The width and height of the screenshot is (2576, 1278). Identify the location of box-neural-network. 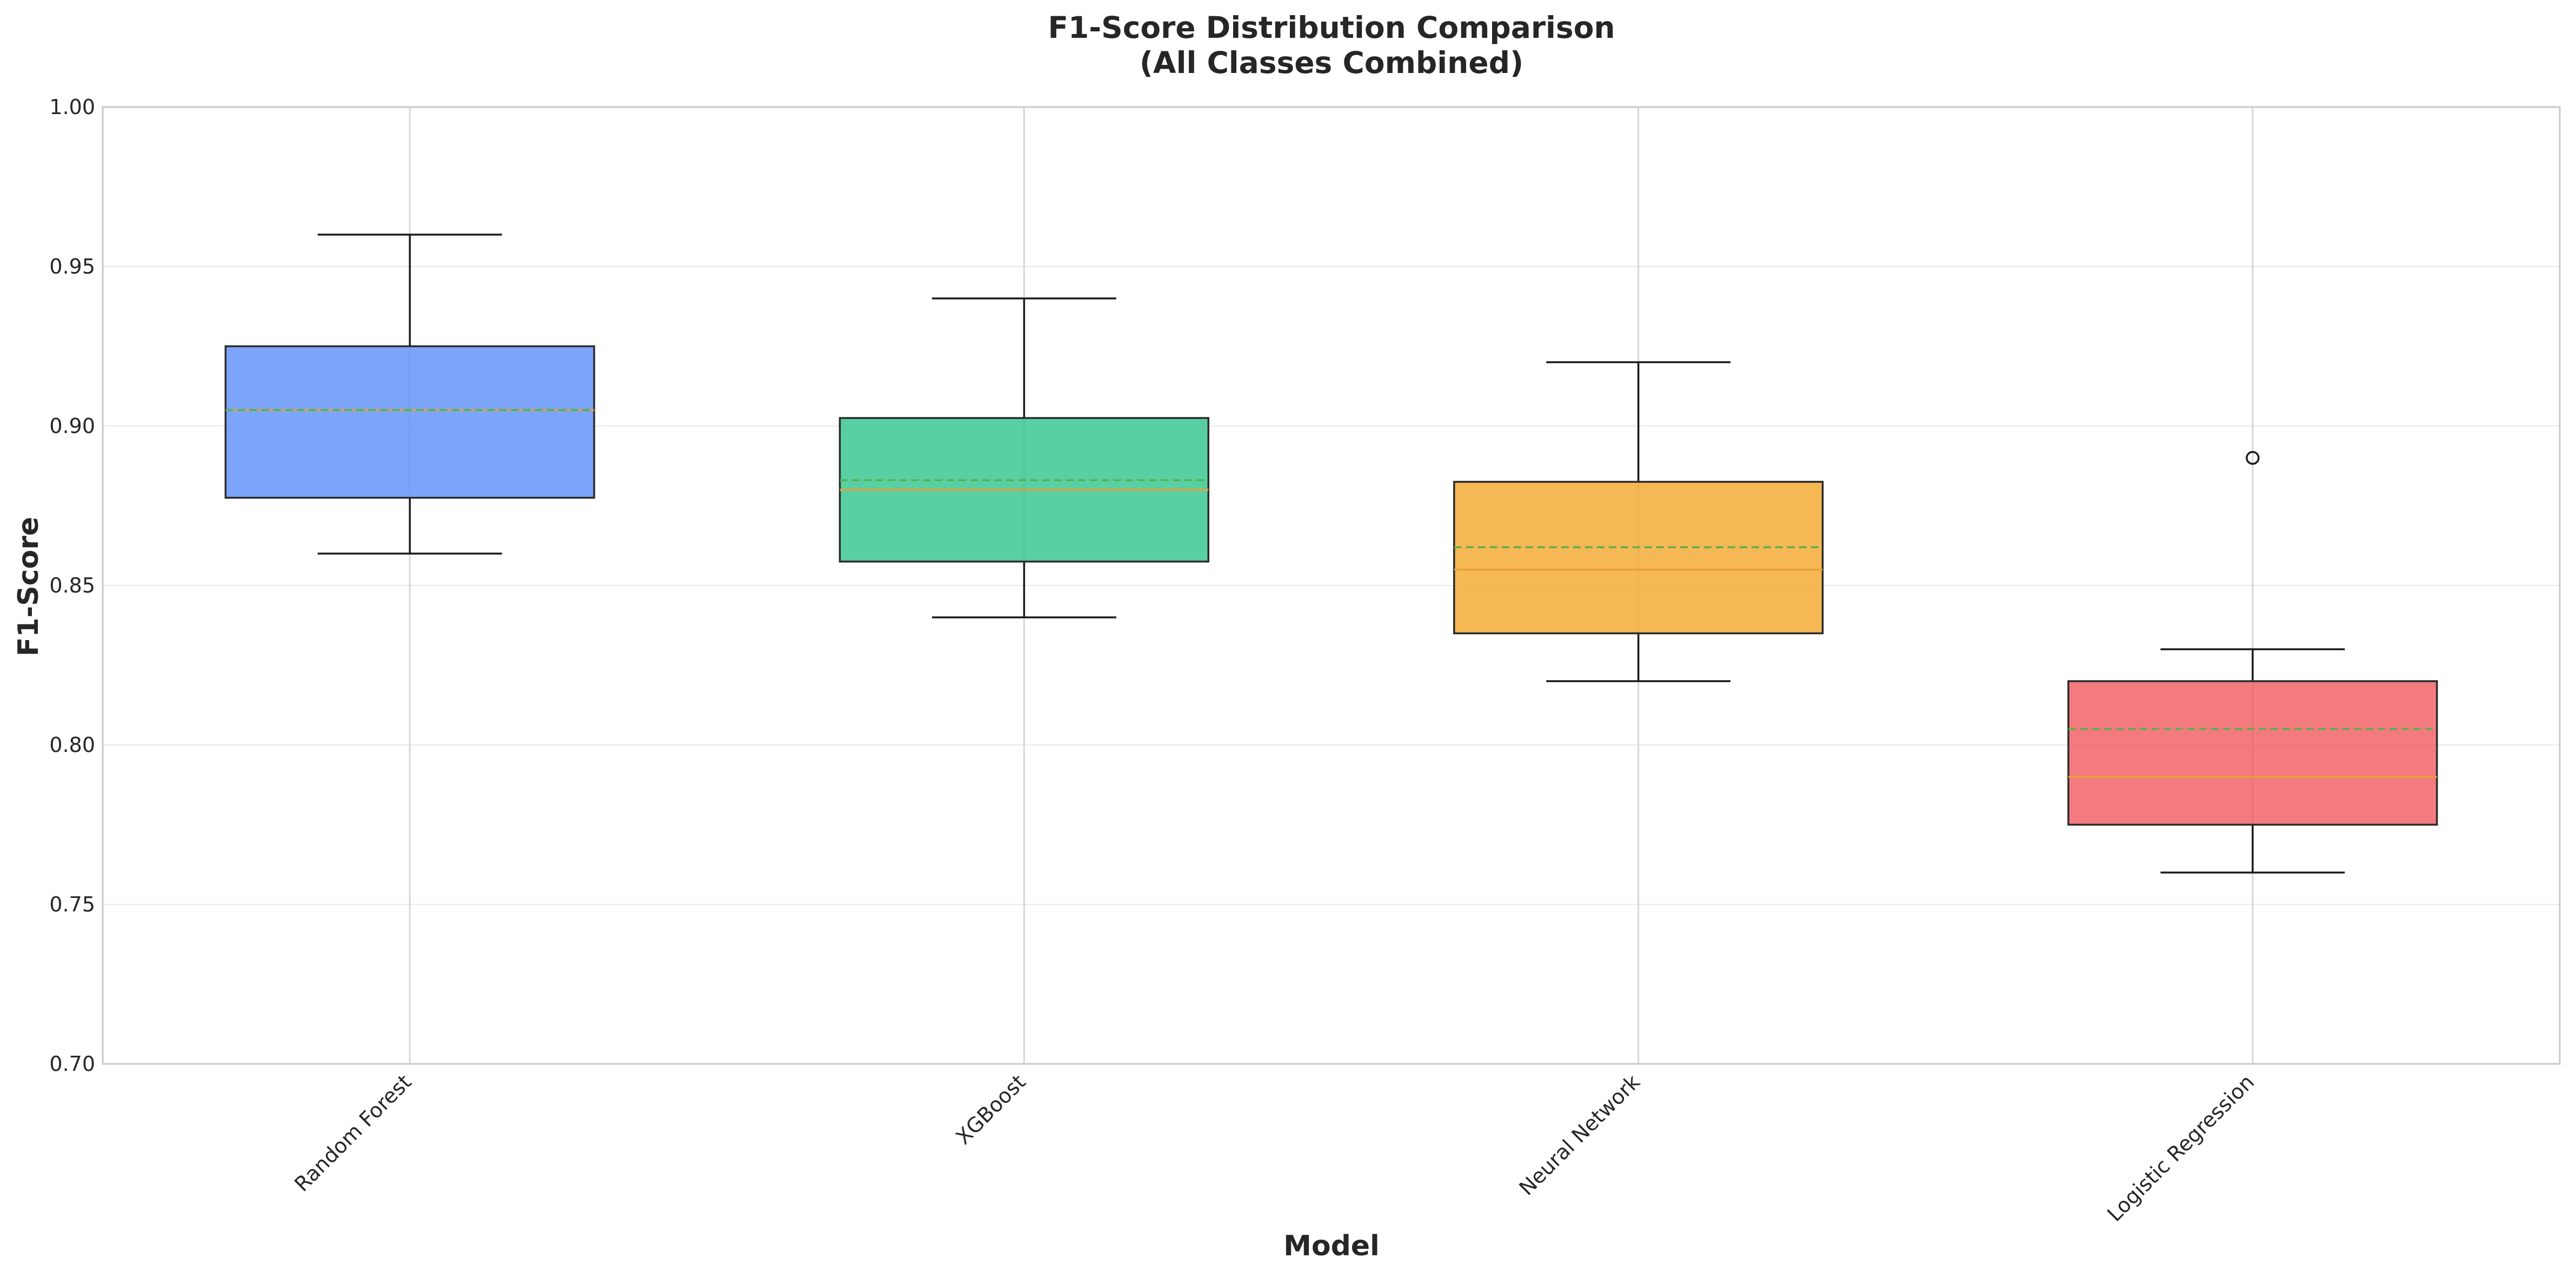
(1638, 521).